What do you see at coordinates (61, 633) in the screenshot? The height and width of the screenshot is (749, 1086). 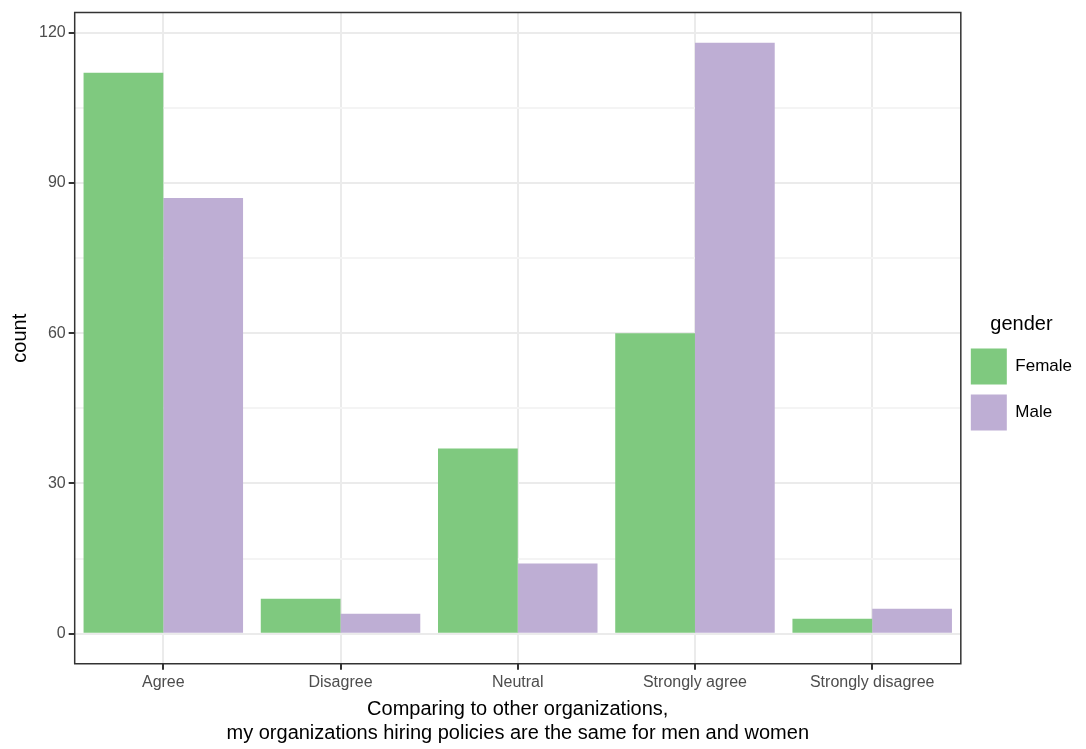 I see `y-tick-label: 0` at bounding box center [61, 633].